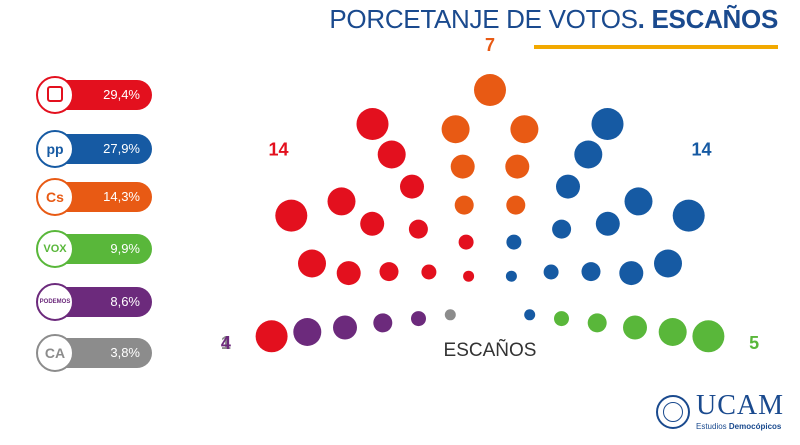 This screenshot has height=445, width=800. I want to click on group-seat-label: 1, so click(226, 343).